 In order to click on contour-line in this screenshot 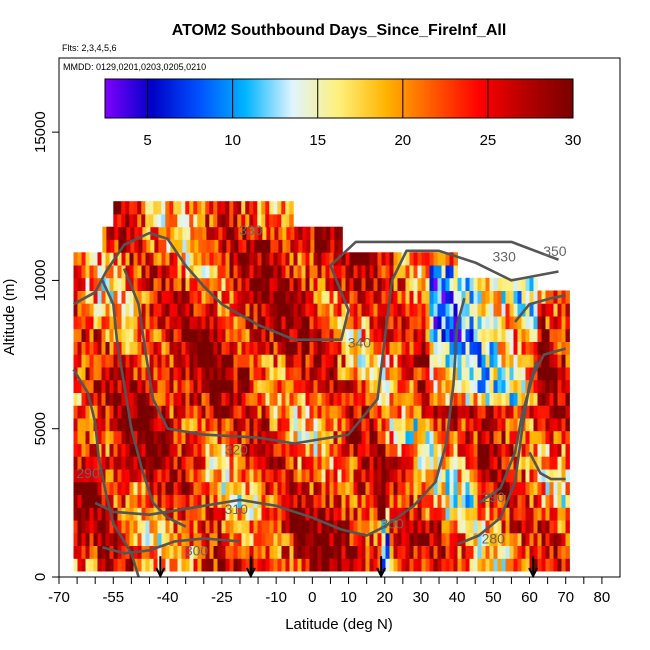, I will do `click(315, 286)`.